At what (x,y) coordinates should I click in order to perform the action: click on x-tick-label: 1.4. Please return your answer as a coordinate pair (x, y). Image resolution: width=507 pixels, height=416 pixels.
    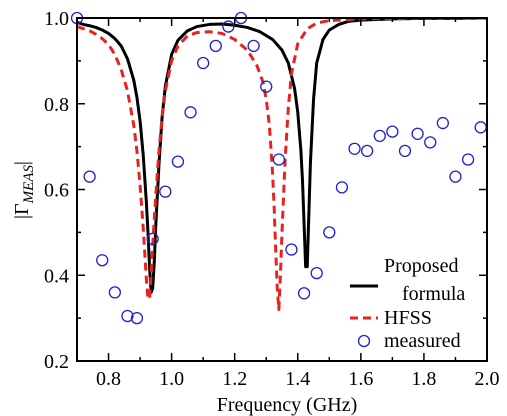
    Looking at the image, I should click on (297, 379).